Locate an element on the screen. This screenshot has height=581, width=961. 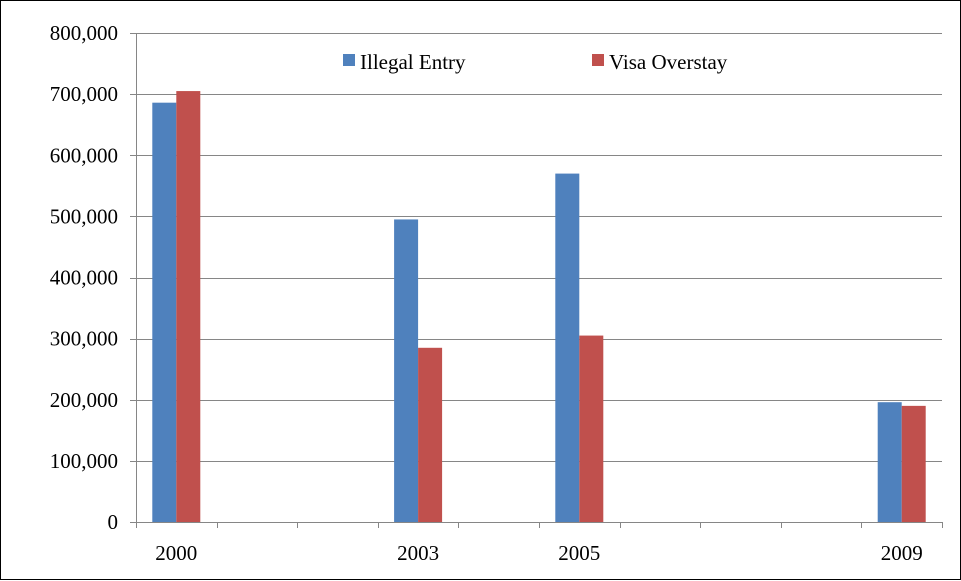
bar-illegal-entry-2000 is located at coordinates (164, 312).